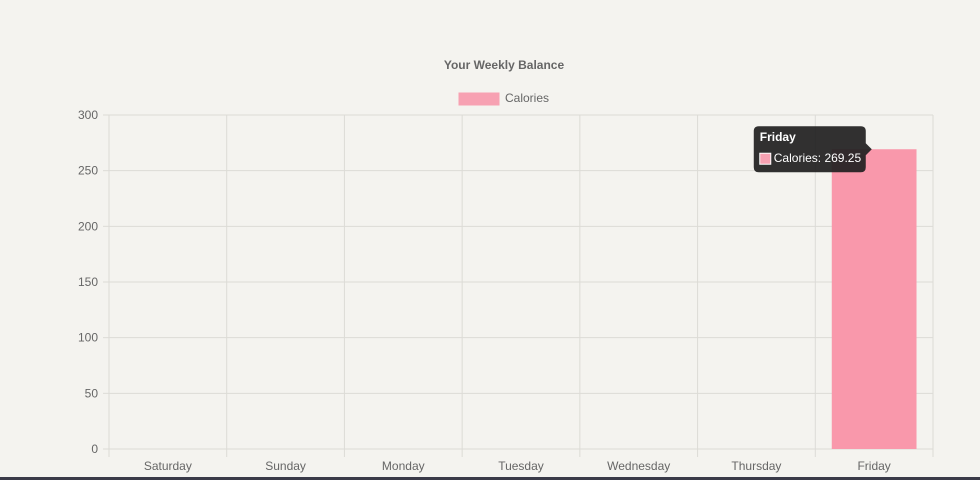 The width and height of the screenshot is (980, 480). I want to click on tooltip-swatch, so click(765, 158).